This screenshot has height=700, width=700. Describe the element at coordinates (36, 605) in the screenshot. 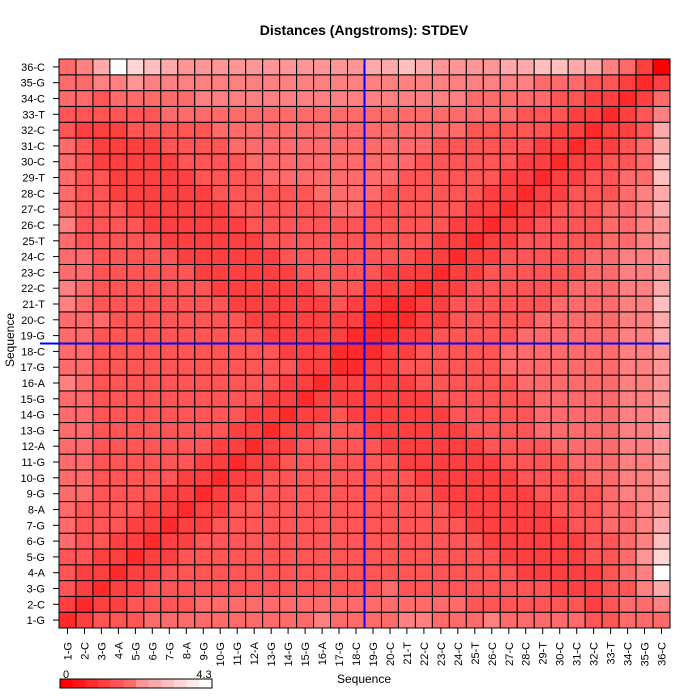

I see `y-tick-label: 2-C` at that location.